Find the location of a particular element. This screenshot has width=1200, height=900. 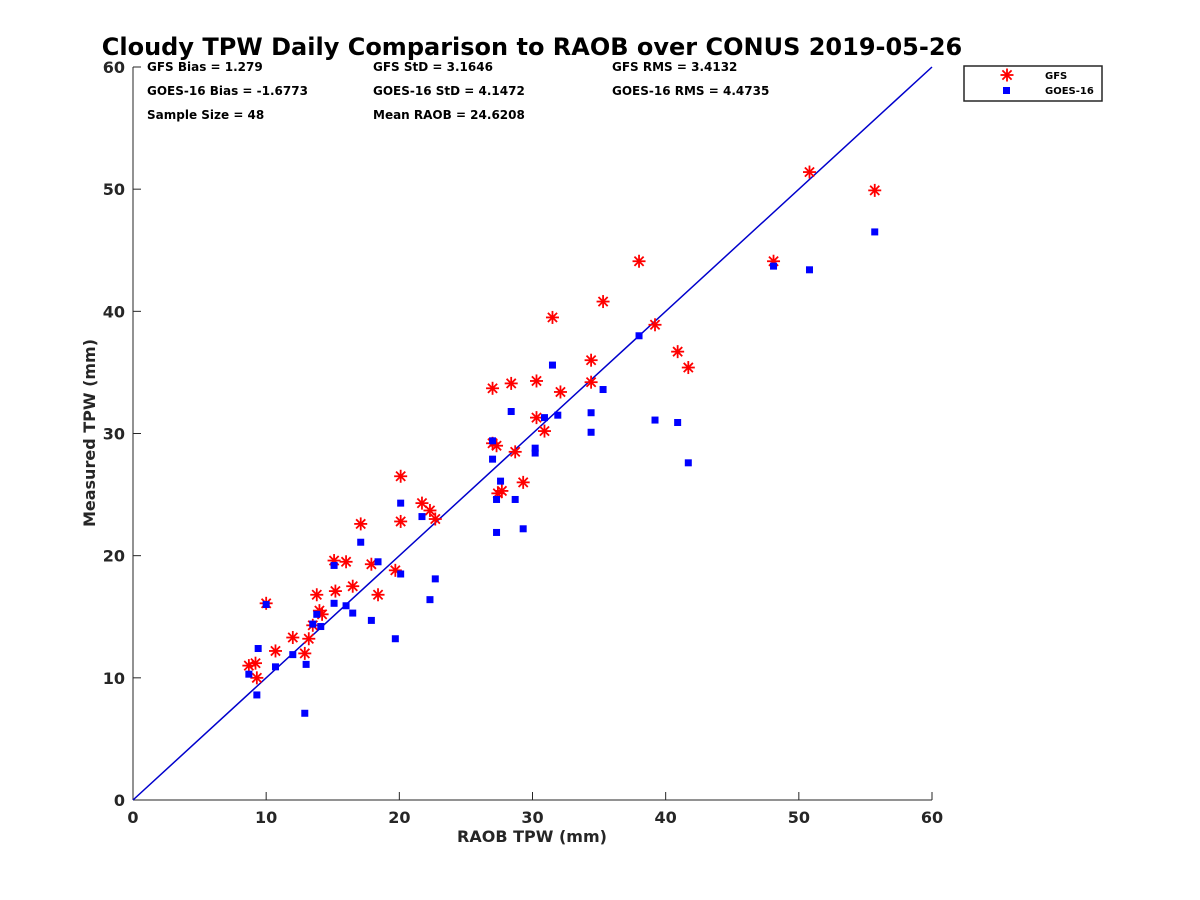

x-axis-label: RAOB TPW (mm) is located at coordinates (532, 836).